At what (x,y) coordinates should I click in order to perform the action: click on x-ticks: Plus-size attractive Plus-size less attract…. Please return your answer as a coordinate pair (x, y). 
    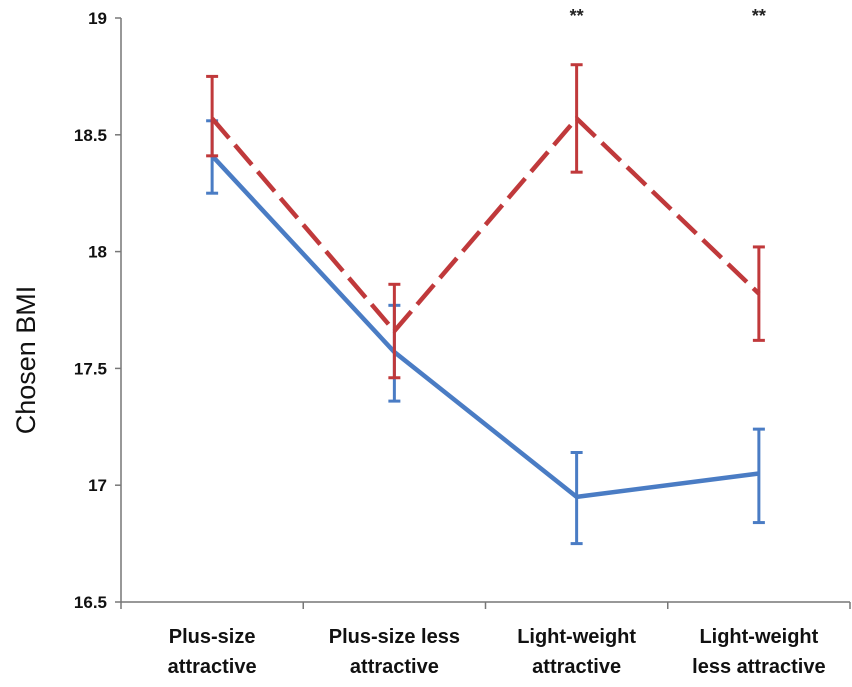
    Looking at the image, I should click on (485, 640).